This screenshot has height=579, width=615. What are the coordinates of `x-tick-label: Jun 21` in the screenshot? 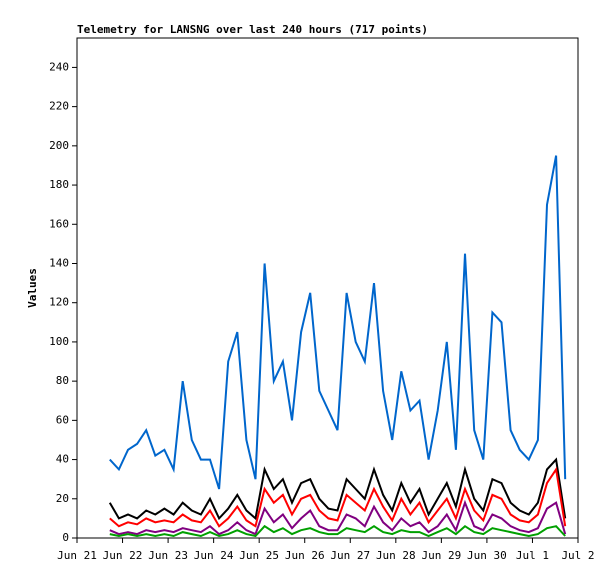 It's located at (77, 555).